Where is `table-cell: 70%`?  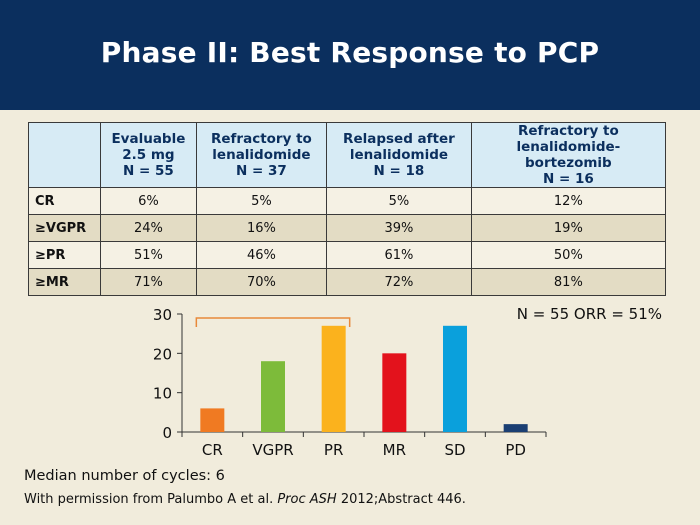
table-cell: 70% is located at coordinates (261, 282).